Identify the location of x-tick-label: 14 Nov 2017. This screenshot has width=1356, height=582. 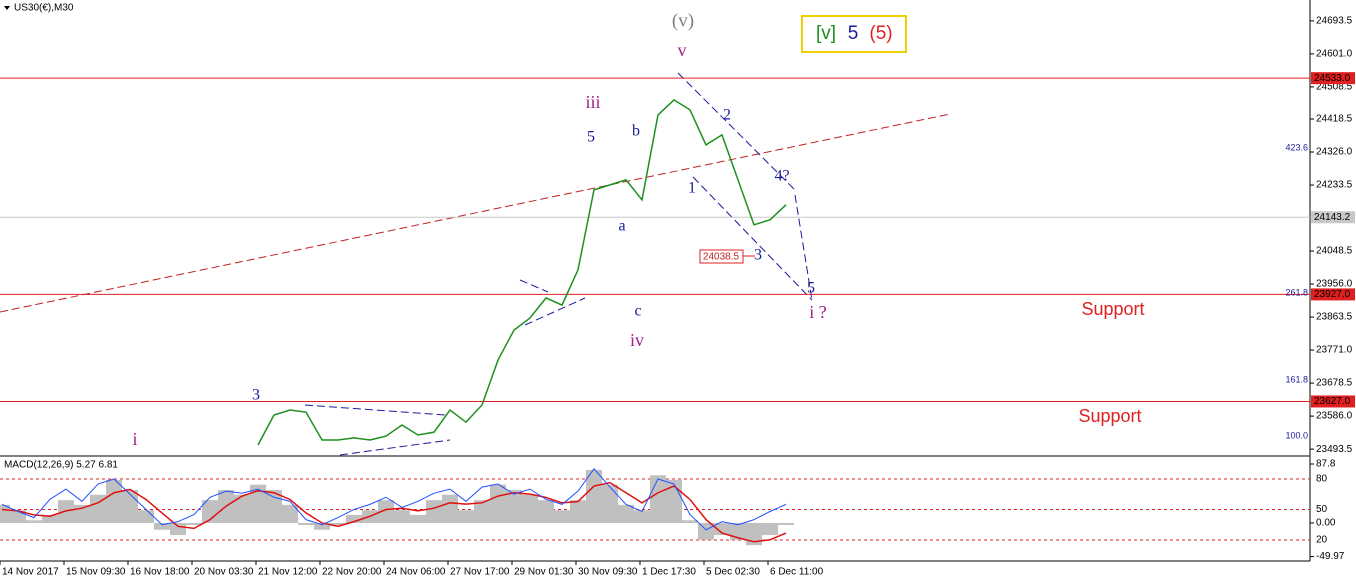
(30, 572).